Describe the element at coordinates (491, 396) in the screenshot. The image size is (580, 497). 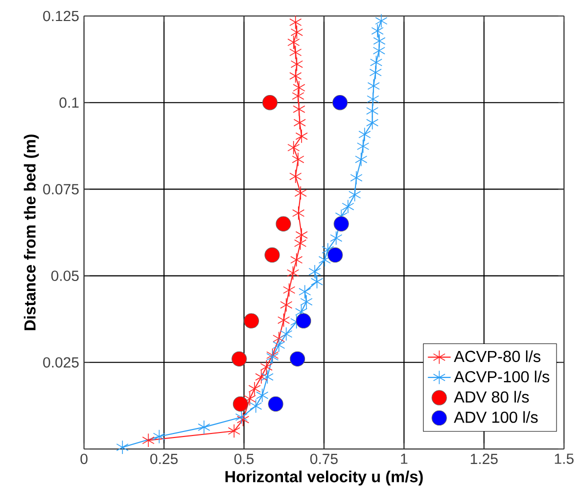
I see `legend-label: ADV 80 l/s` at that location.